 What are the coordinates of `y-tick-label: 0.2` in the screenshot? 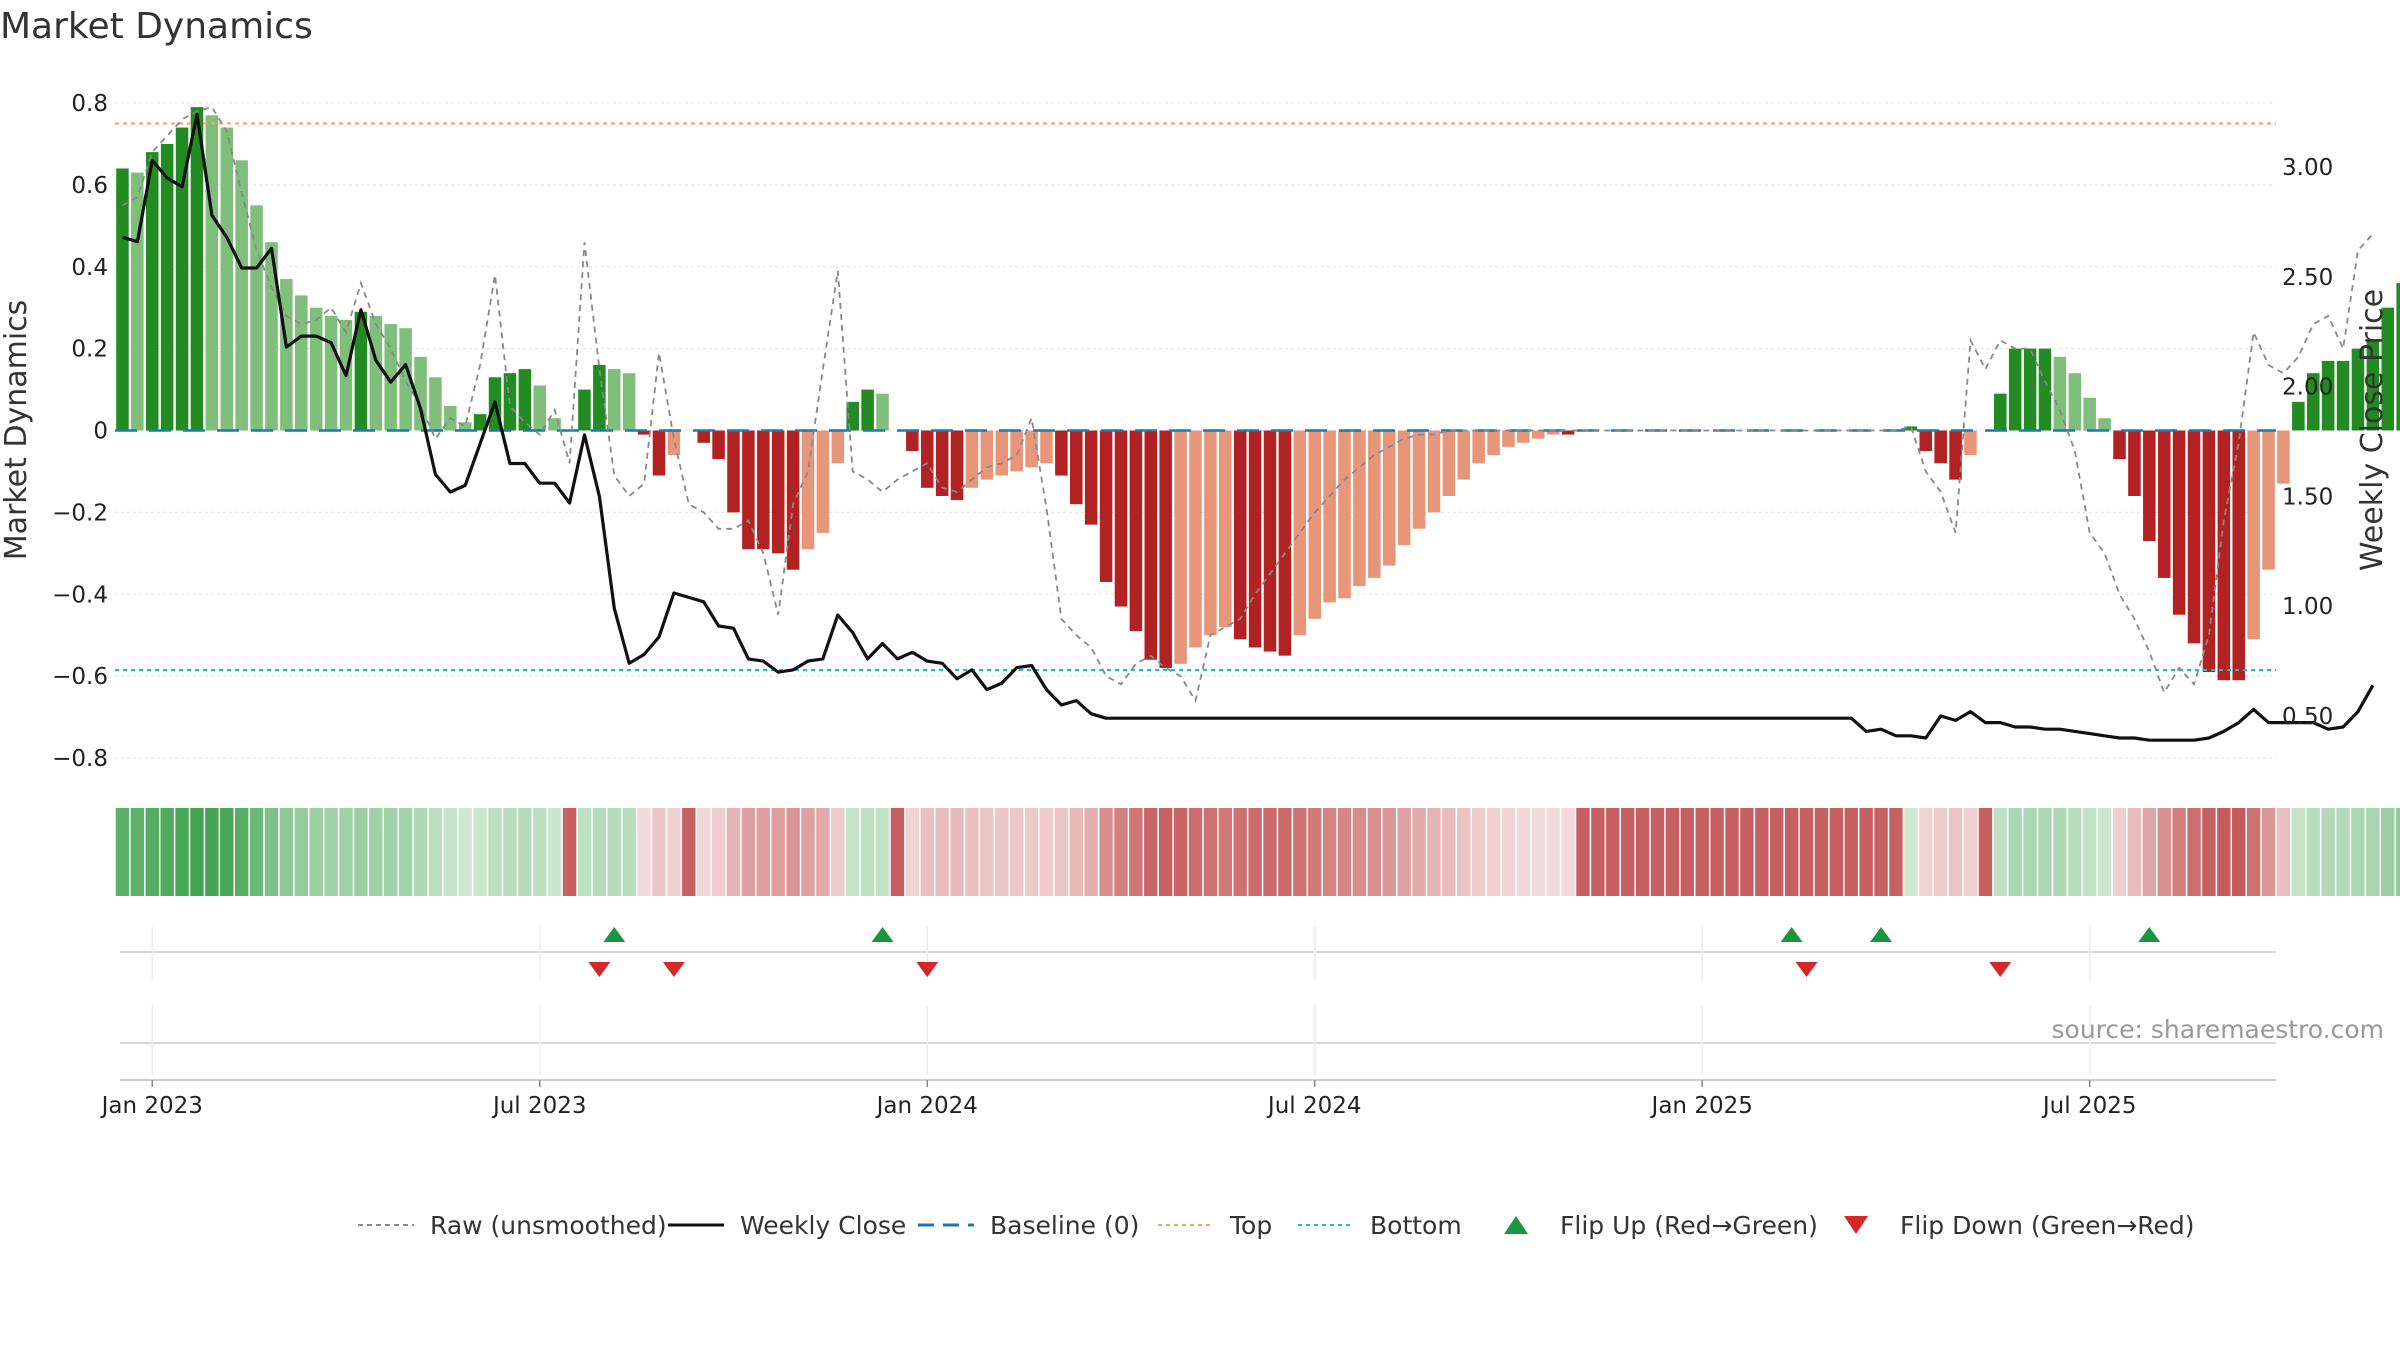 It's located at (89, 350).